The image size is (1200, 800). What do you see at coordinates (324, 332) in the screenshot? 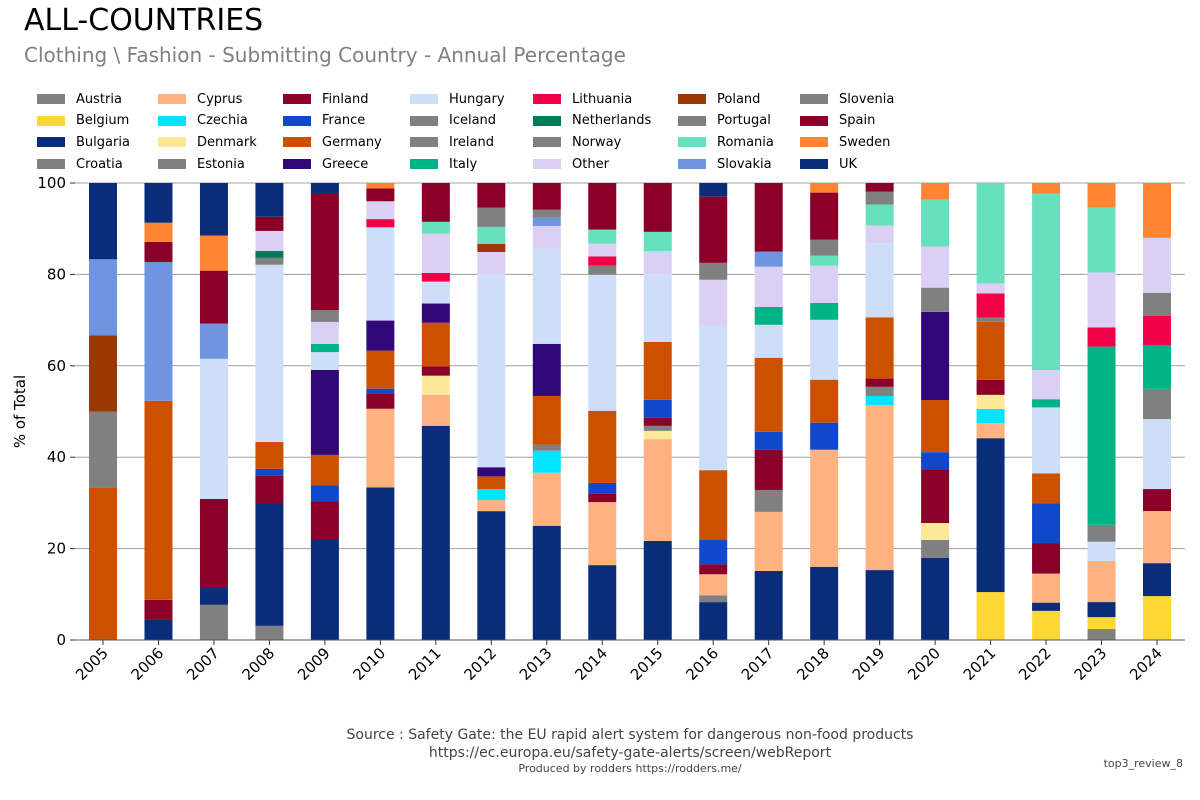
I see `bar-segment-other-2009: Other 2009: 4.8%` at bounding box center [324, 332].